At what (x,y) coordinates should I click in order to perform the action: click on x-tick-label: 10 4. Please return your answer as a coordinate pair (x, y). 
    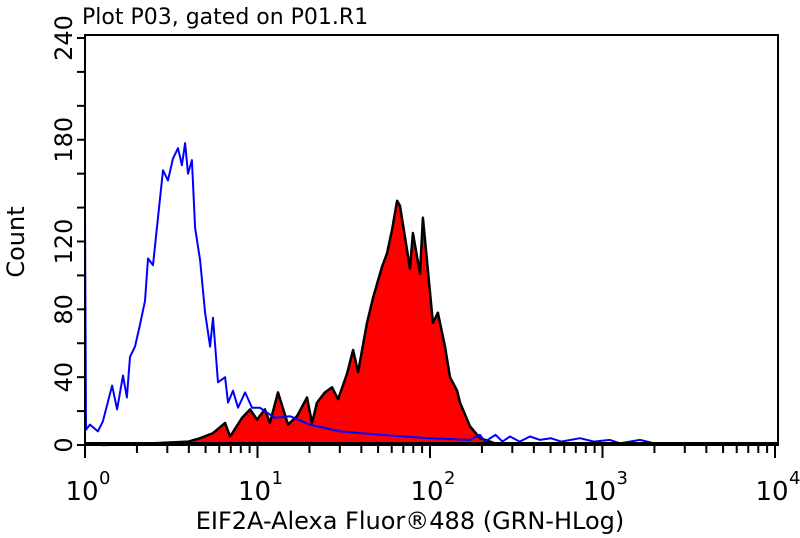
    Looking at the image, I should click on (777, 487).